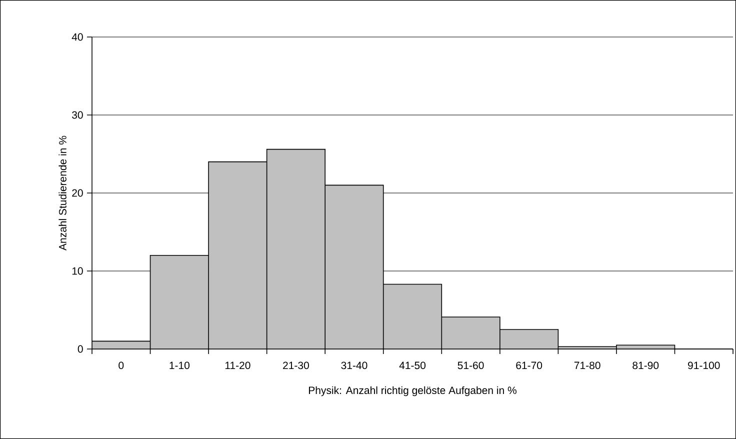 The width and height of the screenshot is (736, 439). What do you see at coordinates (412, 366) in the screenshot?
I see `x-tick-label: 41-50` at bounding box center [412, 366].